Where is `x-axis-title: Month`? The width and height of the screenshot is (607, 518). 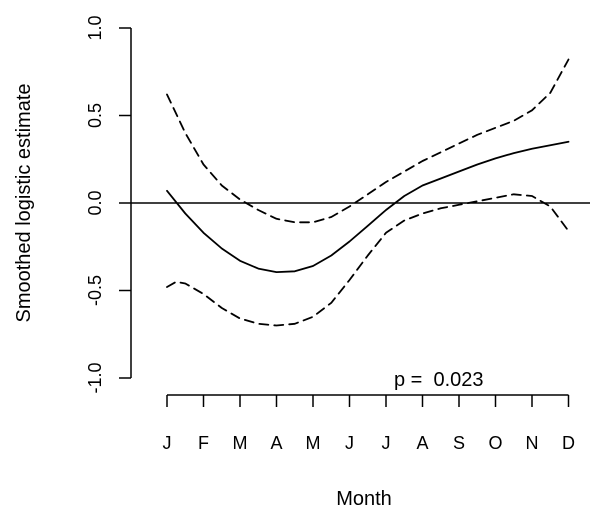 x-axis-title: Month is located at coordinates (364, 499).